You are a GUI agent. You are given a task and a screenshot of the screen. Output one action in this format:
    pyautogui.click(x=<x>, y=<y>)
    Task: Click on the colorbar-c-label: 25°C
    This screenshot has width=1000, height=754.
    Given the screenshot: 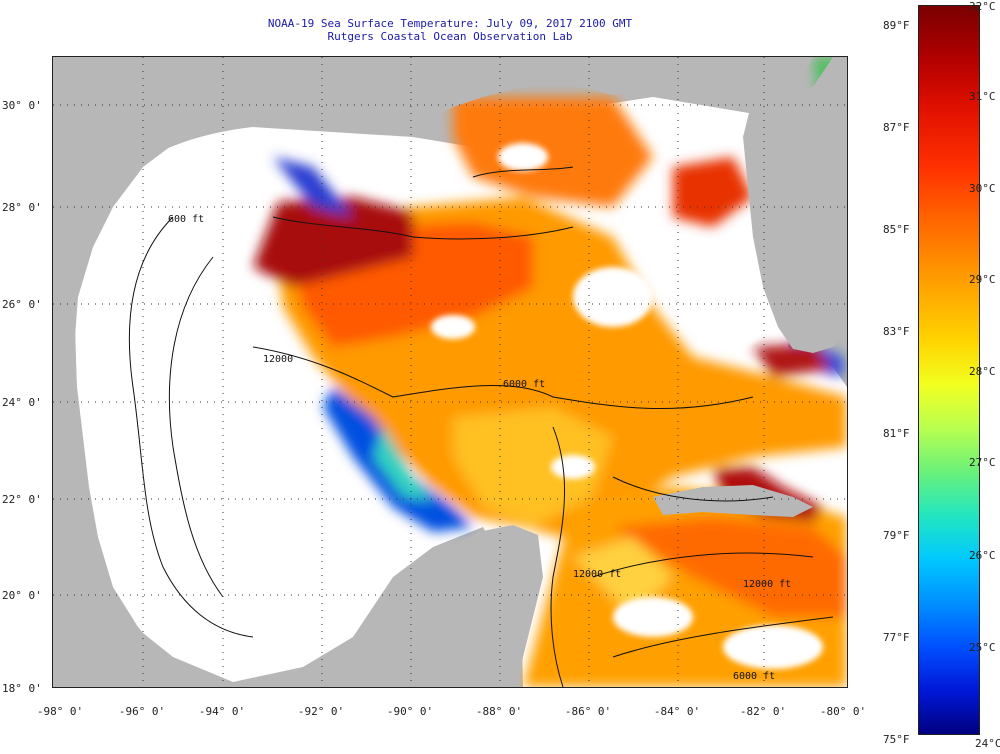 What is the action you would take?
    pyautogui.click(x=982, y=647)
    